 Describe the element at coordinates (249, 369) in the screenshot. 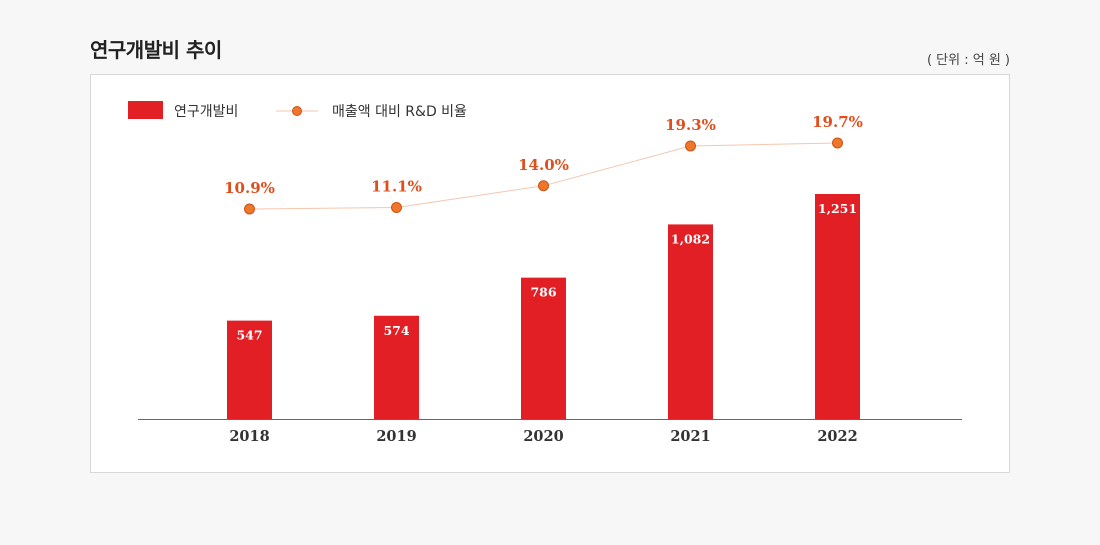

I see `bar-2018` at that location.